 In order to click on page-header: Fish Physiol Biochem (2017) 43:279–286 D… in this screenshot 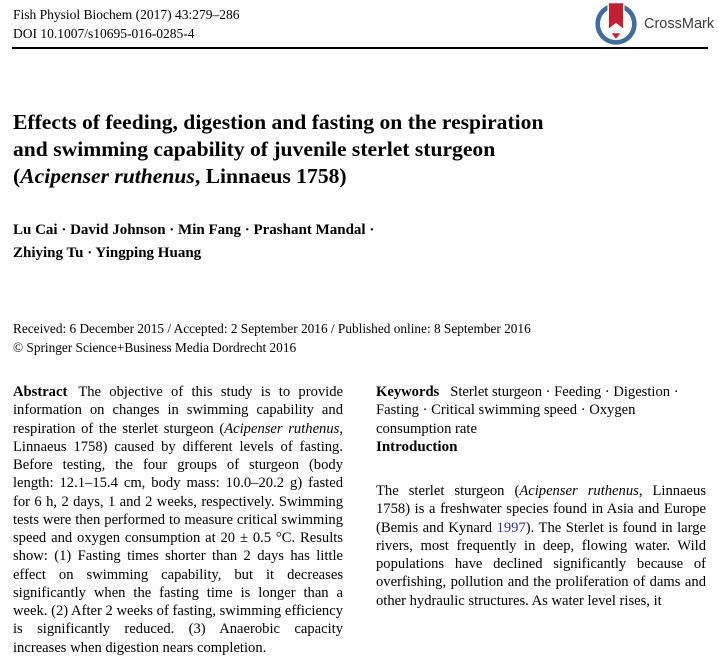, I will do `click(126, 24)`.